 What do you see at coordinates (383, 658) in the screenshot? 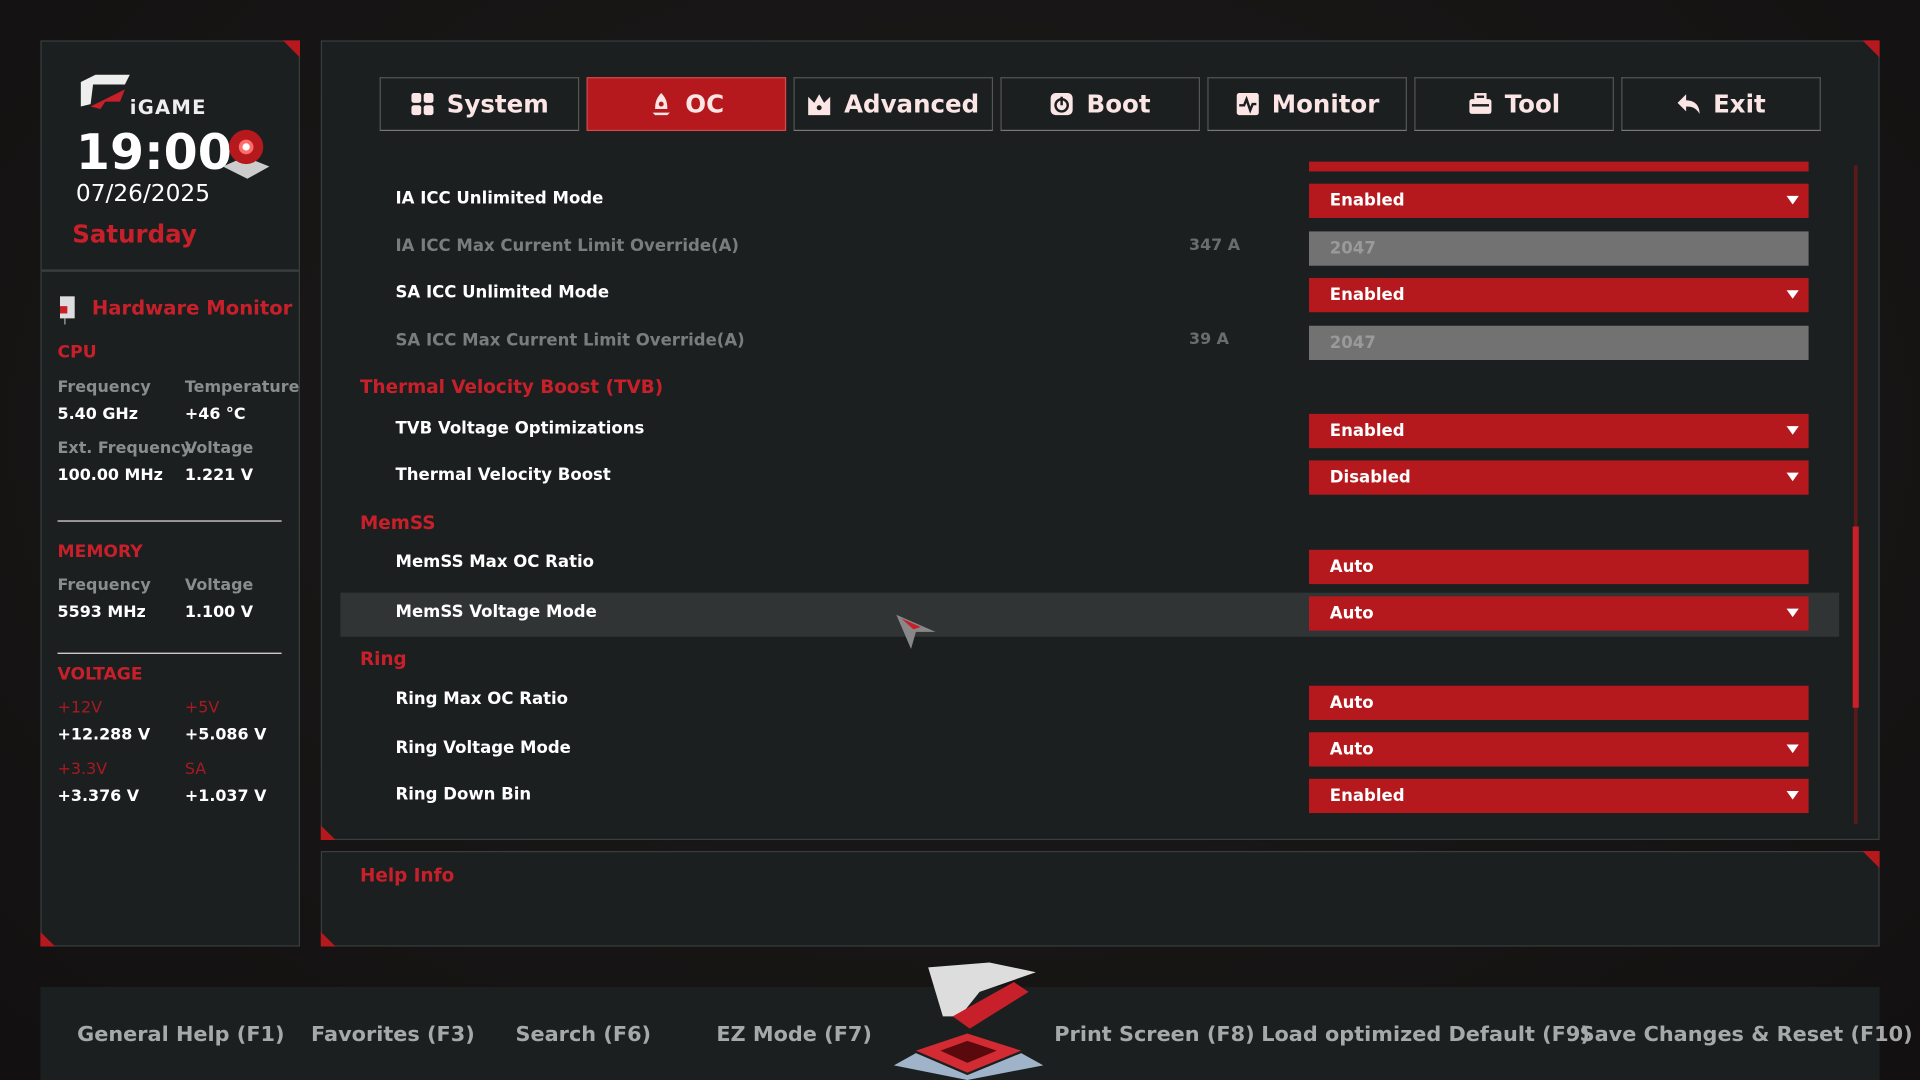
I see `group-header-ring: Ring` at bounding box center [383, 658].